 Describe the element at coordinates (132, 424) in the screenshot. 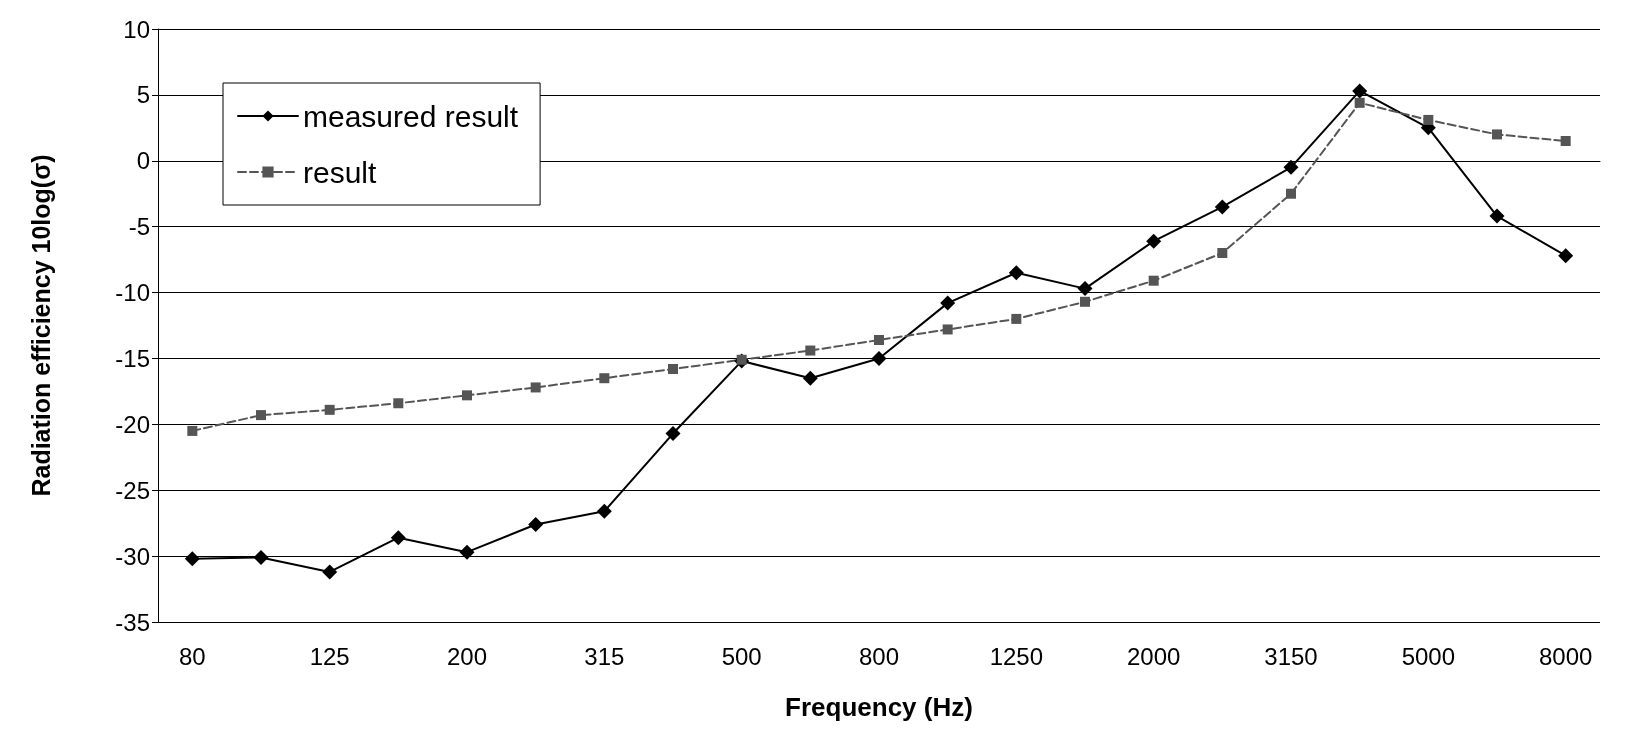

I see `y-tick-label: -20` at that location.